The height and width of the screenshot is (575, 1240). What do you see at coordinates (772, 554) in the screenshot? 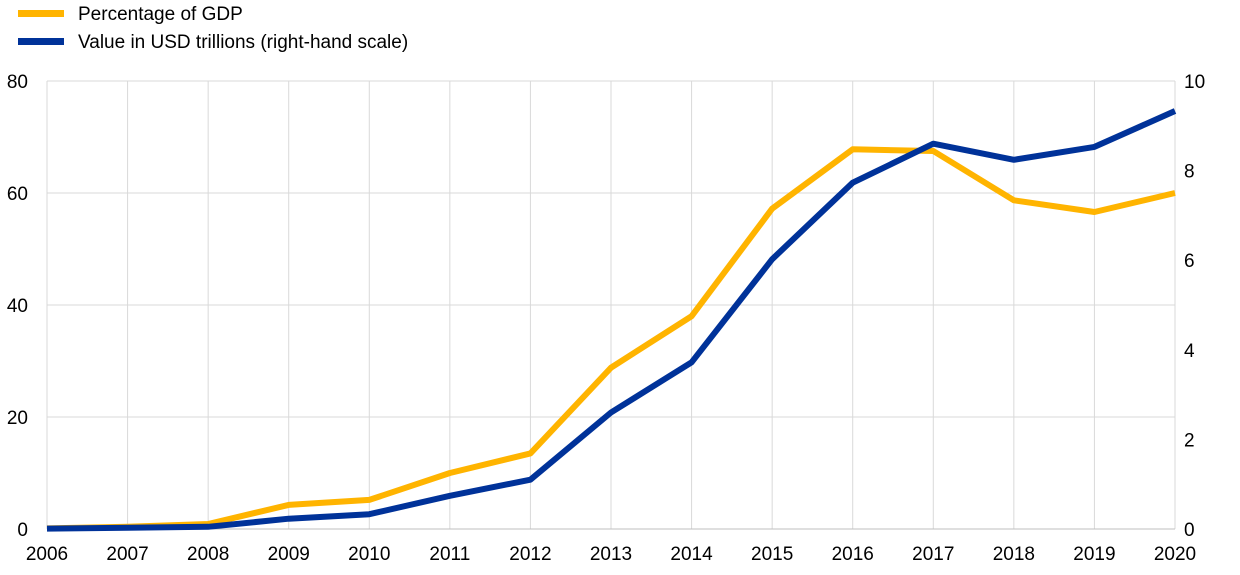
I see `x-tick-label: 2015` at bounding box center [772, 554].